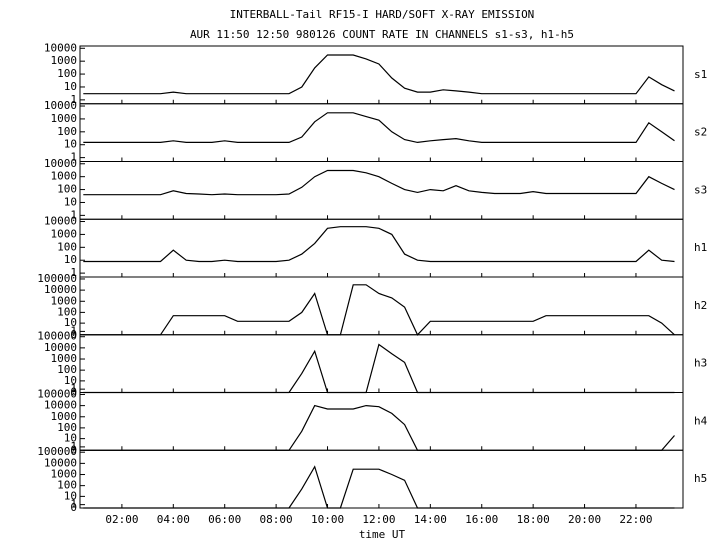  What do you see at coordinates (533, 519) in the screenshot?
I see `x-tick-label: 18:00` at bounding box center [533, 519].